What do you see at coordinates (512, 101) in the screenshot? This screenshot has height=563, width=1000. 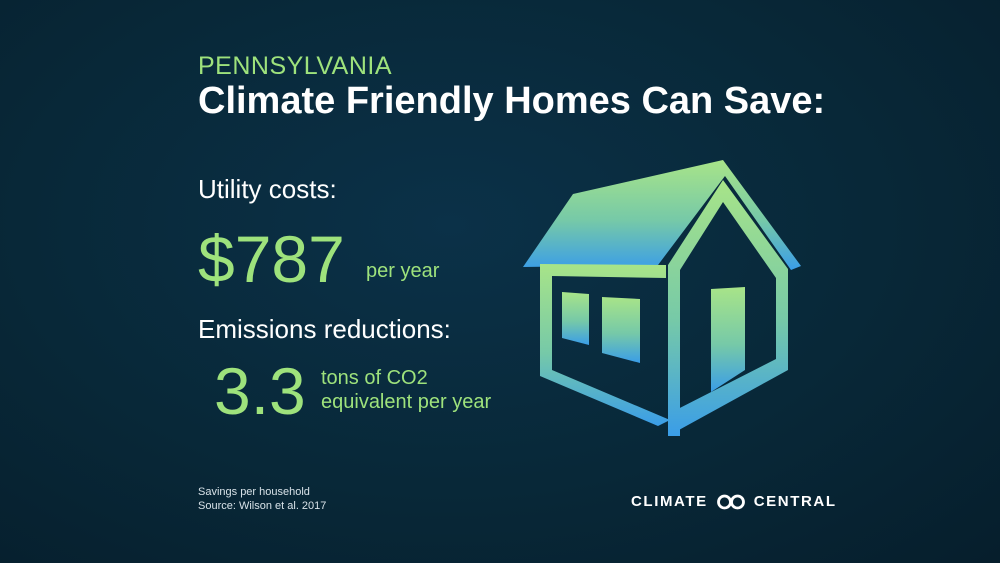 I see `page-title: Climate Friendly Homes Can Save:` at bounding box center [512, 101].